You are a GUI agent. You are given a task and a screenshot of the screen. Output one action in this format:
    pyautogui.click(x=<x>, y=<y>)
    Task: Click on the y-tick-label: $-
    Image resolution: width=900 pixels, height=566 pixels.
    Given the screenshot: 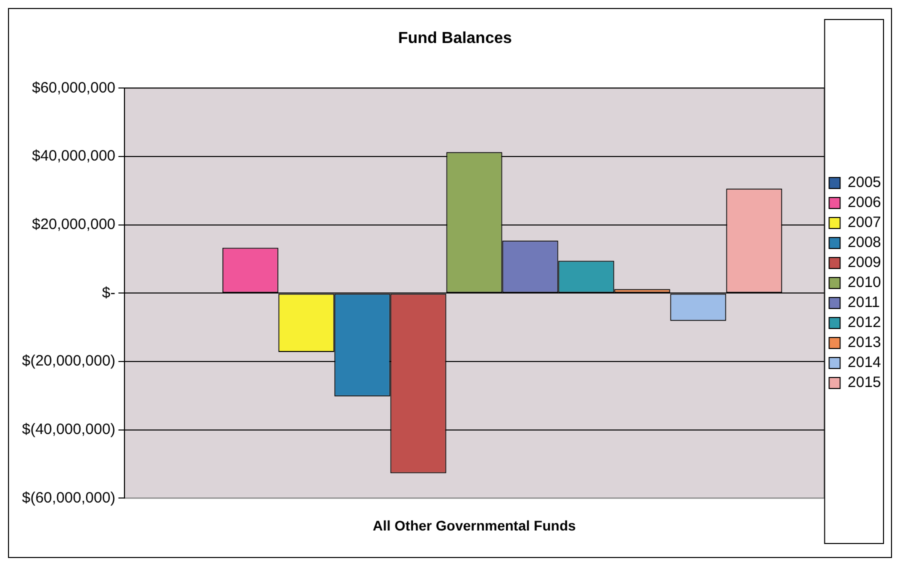 What is the action you would take?
    pyautogui.click(x=109, y=293)
    